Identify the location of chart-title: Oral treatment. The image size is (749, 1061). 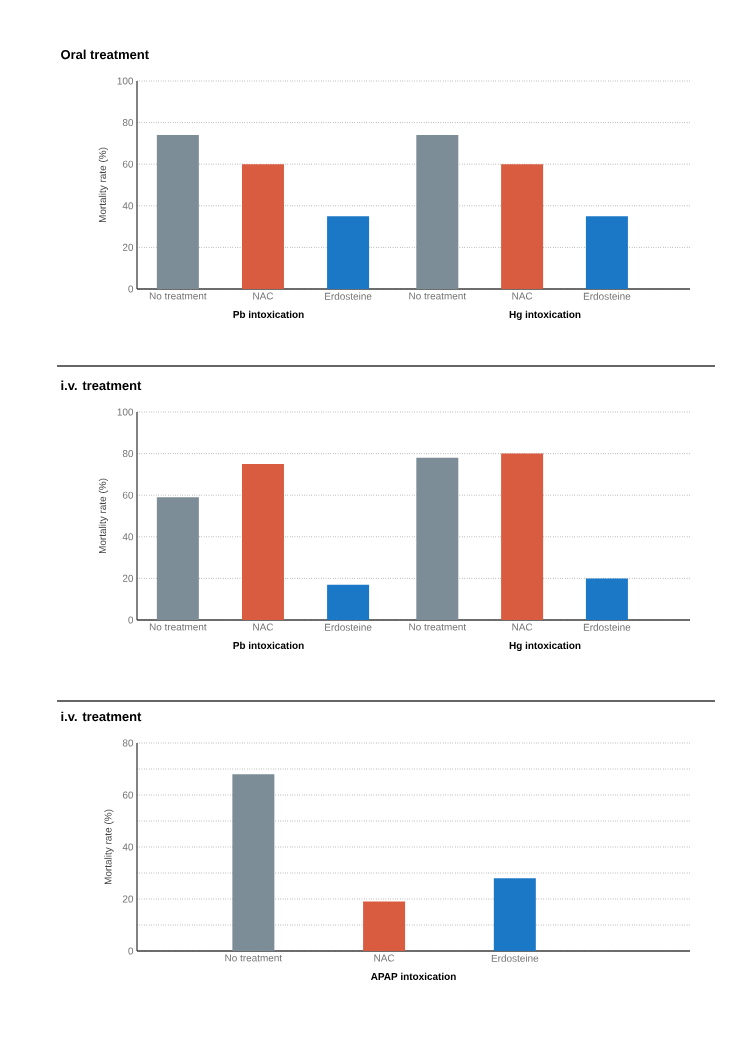
(105, 54).